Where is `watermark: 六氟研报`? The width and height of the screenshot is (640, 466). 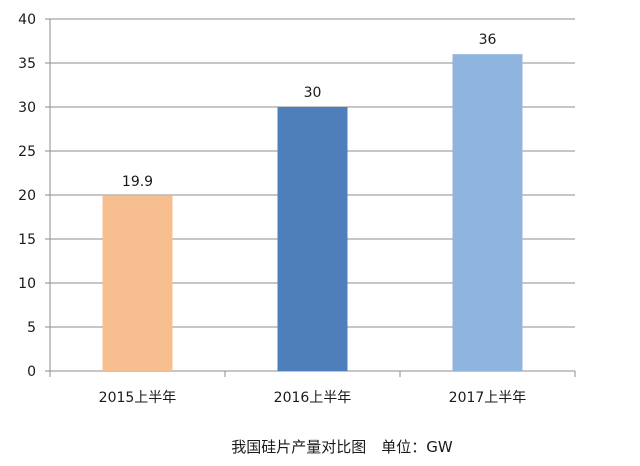
watermark: 六氟研报 is located at coordinates (44, 452).